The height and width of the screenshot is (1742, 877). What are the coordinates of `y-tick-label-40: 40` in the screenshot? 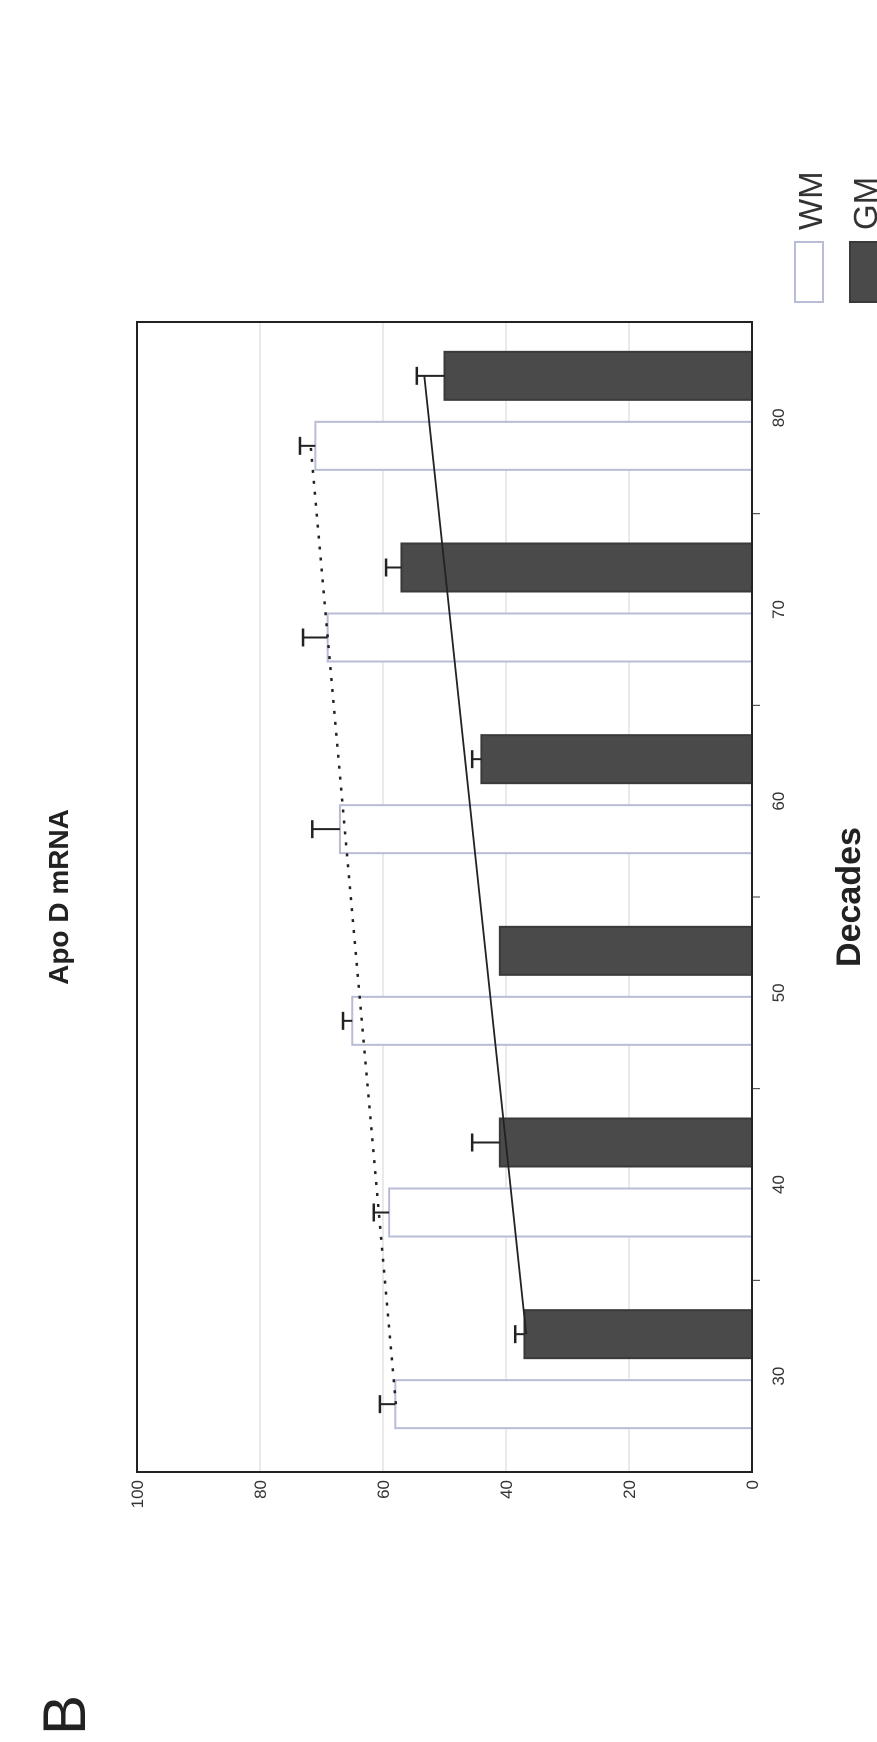 It's located at (506, 1489).